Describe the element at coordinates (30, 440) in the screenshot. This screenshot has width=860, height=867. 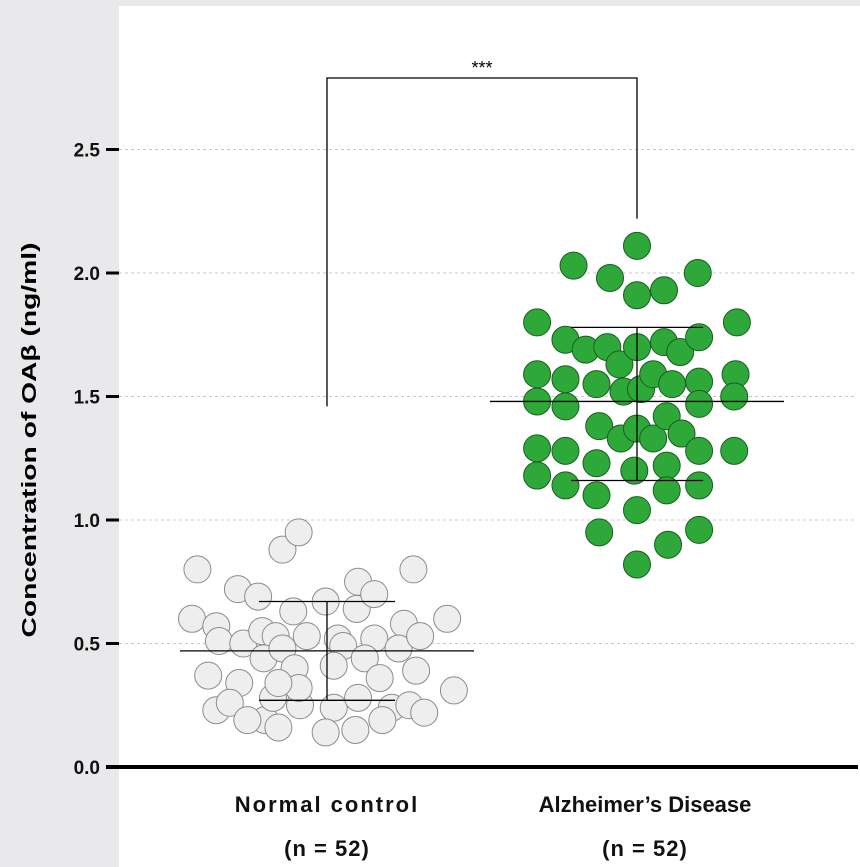
I see `y-axis-label: Concentration of OAβ (ng/ml)` at that location.